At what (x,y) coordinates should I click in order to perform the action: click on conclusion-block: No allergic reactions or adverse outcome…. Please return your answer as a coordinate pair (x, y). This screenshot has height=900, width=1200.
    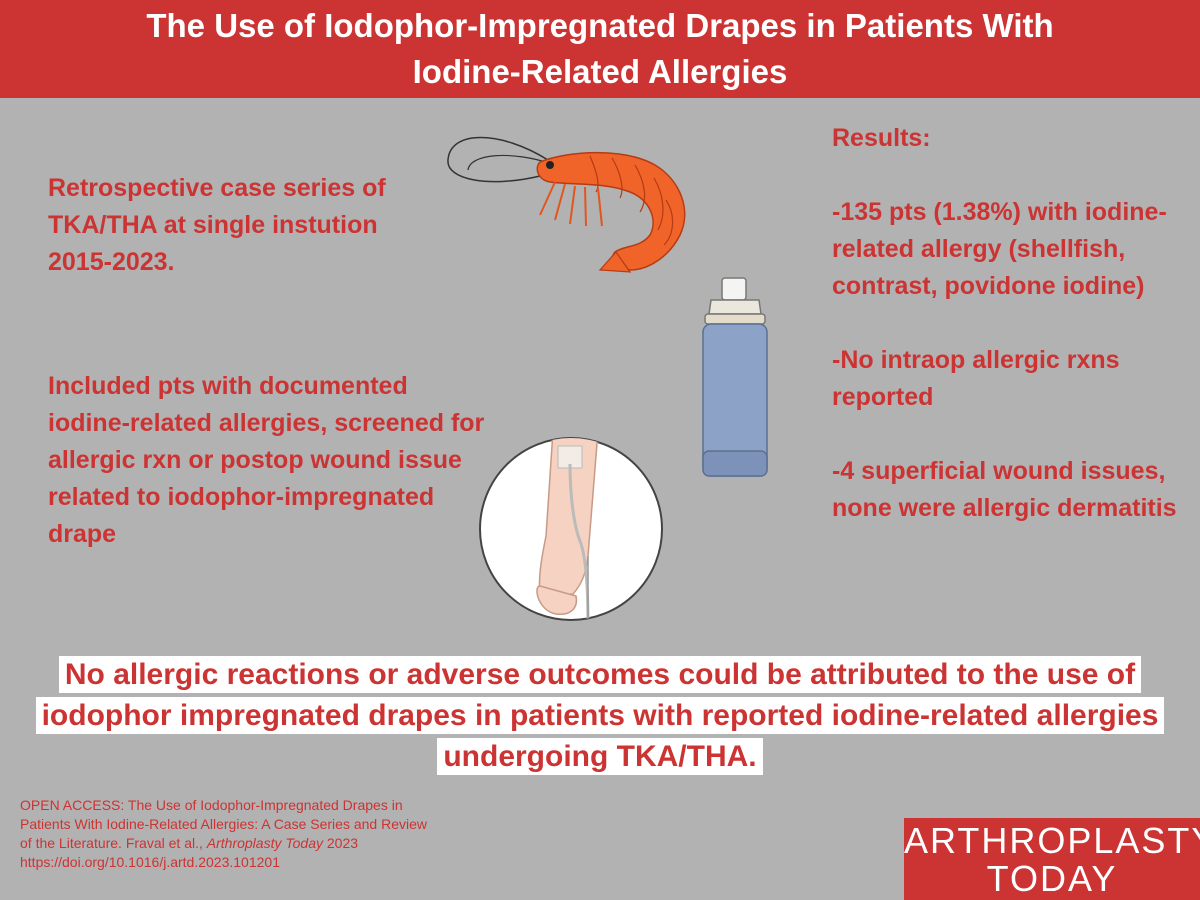
    Looking at the image, I should click on (600, 717).